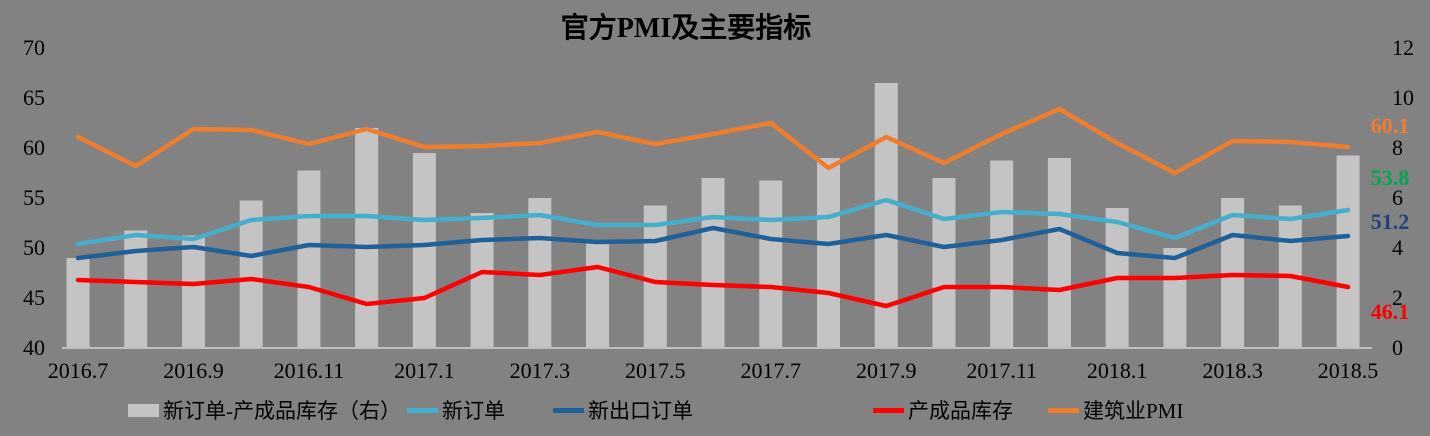 This screenshot has width=1430, height=436. What do you see at coordinates (713, 141) in the screenshot?
I see `line-construction-pmi` at bounding box center [713, 141].